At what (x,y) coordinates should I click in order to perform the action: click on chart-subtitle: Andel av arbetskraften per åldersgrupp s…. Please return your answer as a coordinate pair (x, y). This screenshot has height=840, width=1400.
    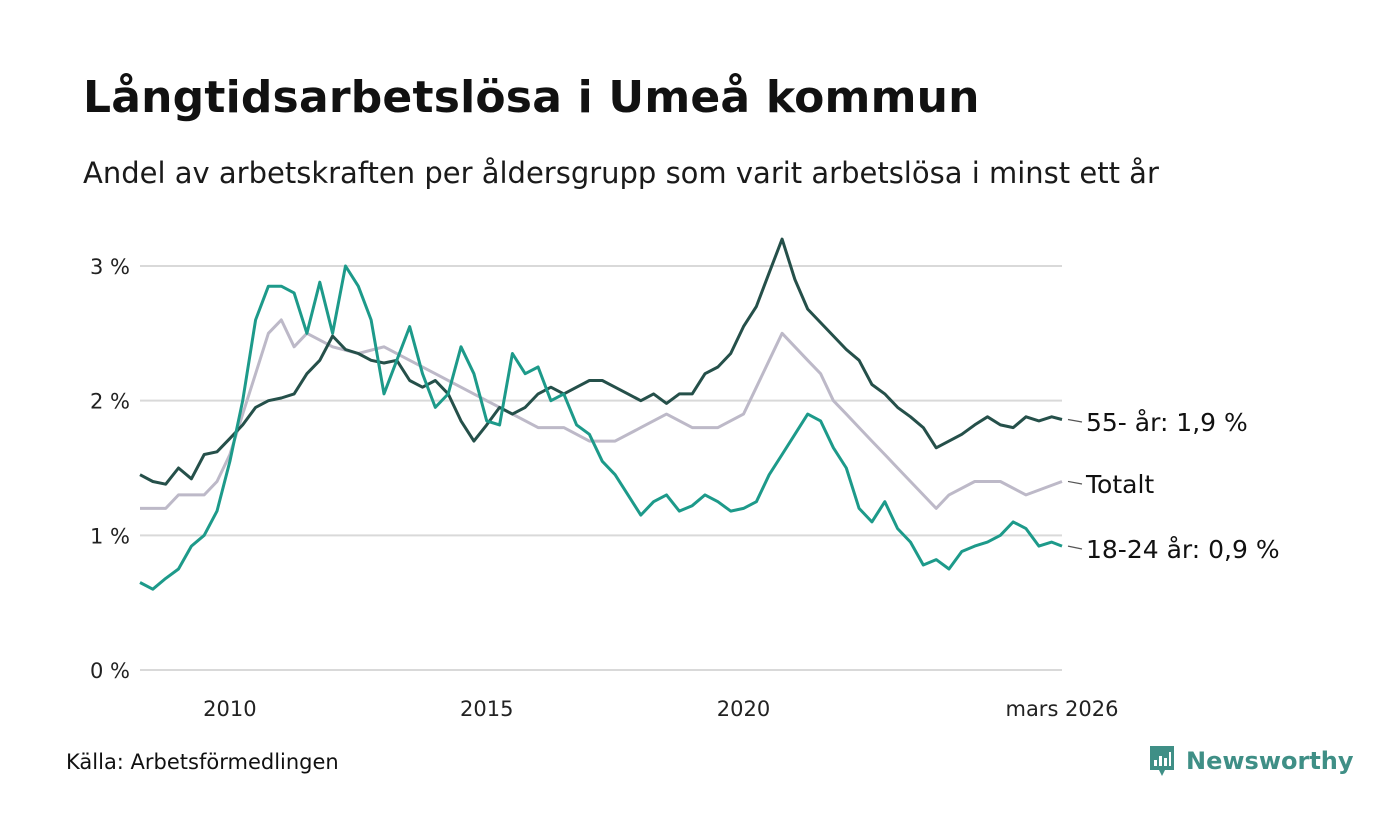
    Looking at the image, I should click on (621, 173).